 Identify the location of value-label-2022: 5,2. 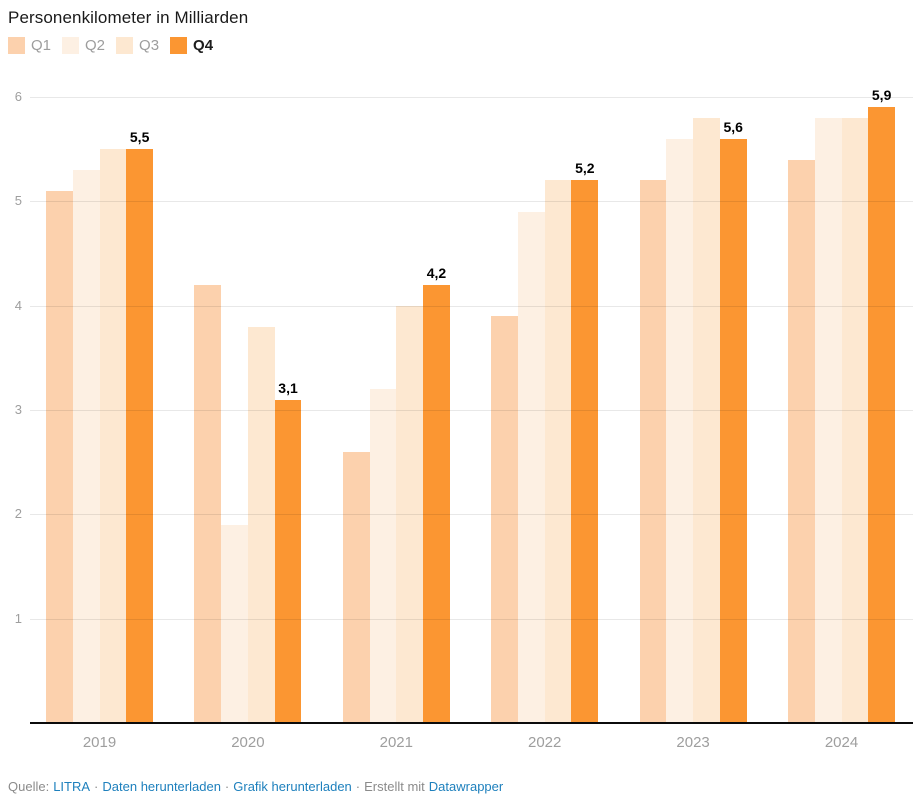
(585, 168).